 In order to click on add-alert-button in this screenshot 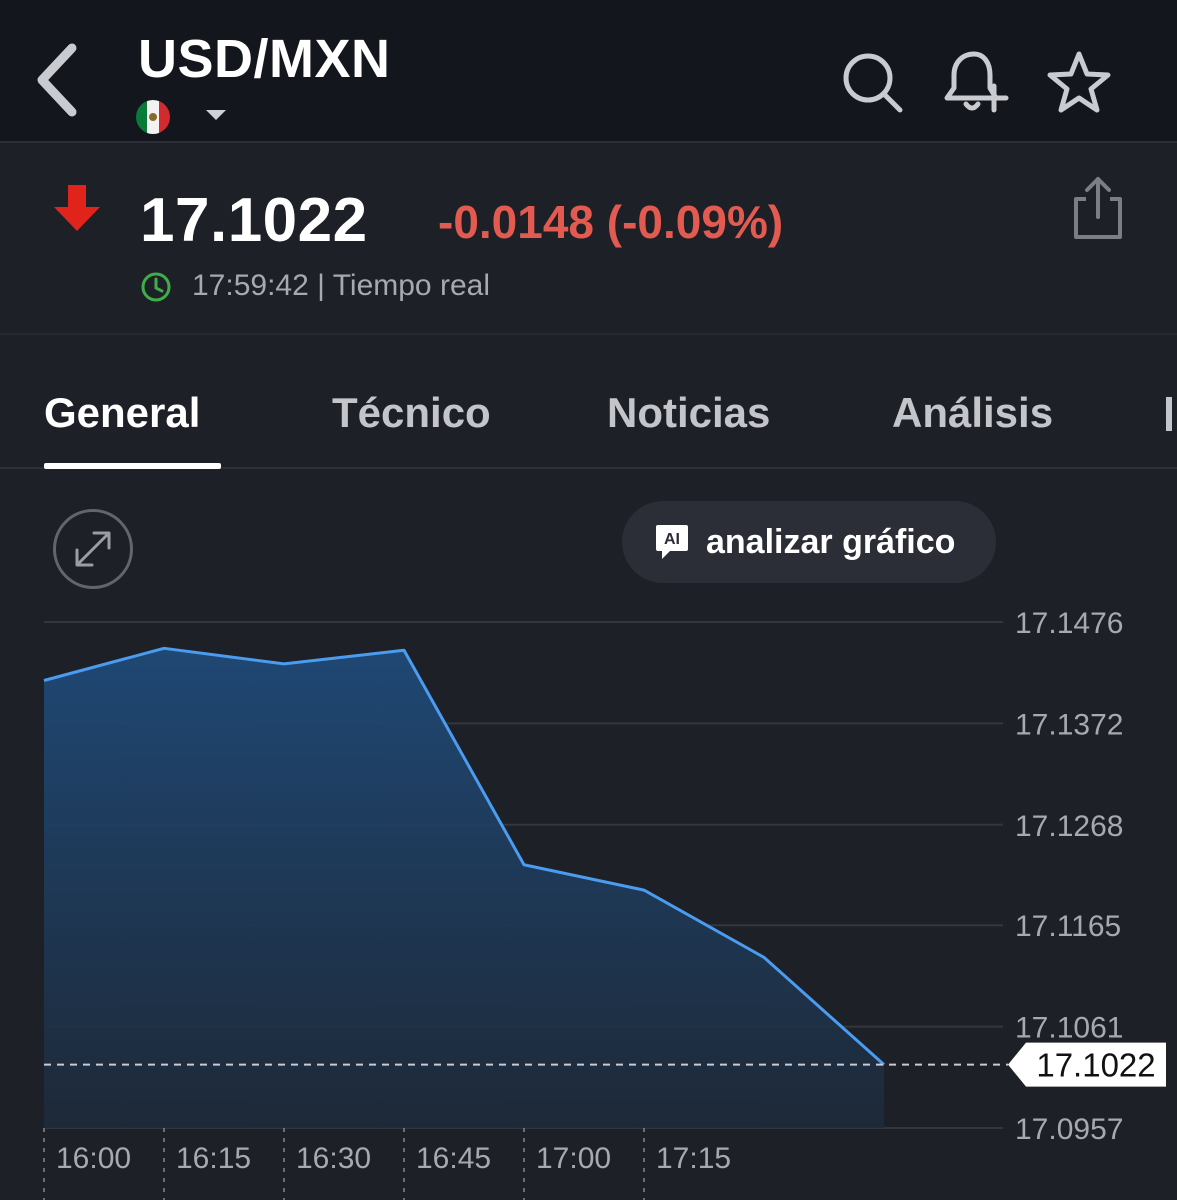, I will do `click(975, 83)`.